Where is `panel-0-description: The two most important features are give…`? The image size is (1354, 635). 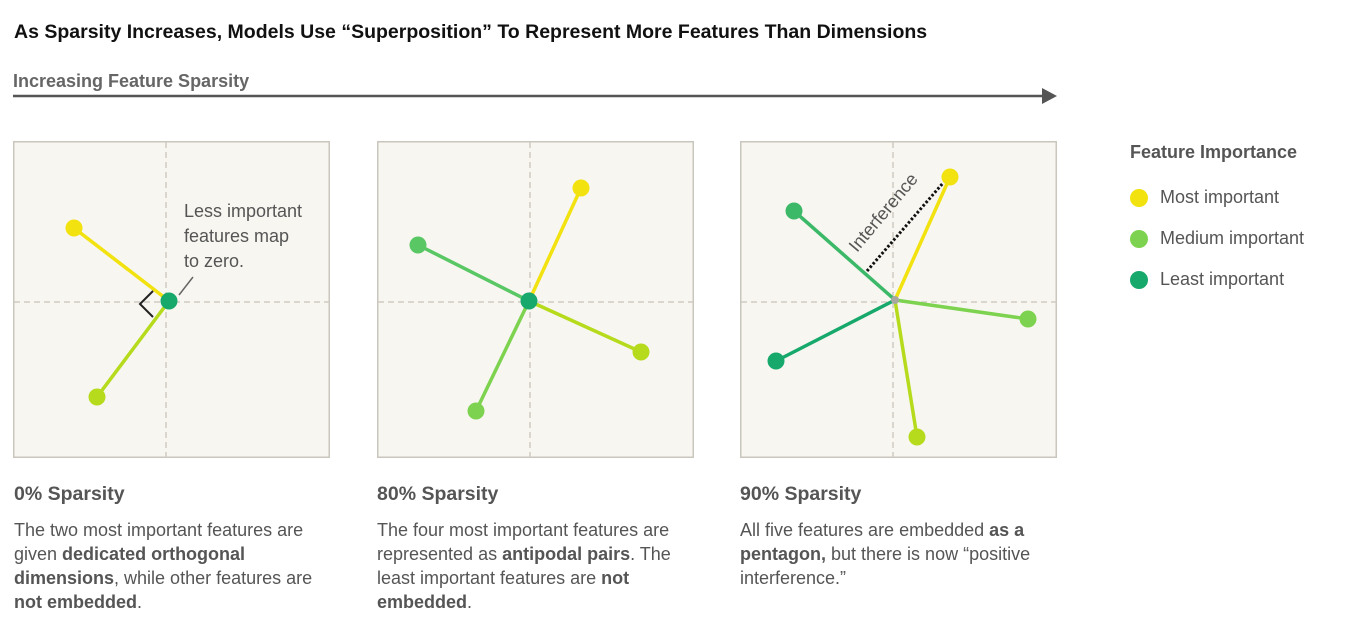 panel-0-description: The two most important features are give… is located at coordinates (163, 566).